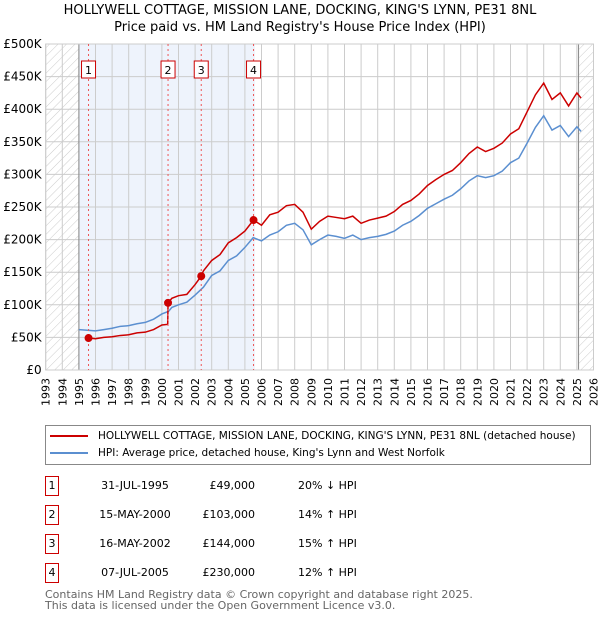 The width and height of the screenshot is (600, 620). Describe the element at coordinates (46, 392) in the screenshot. I see `x-tick-label: 1993` at that location.